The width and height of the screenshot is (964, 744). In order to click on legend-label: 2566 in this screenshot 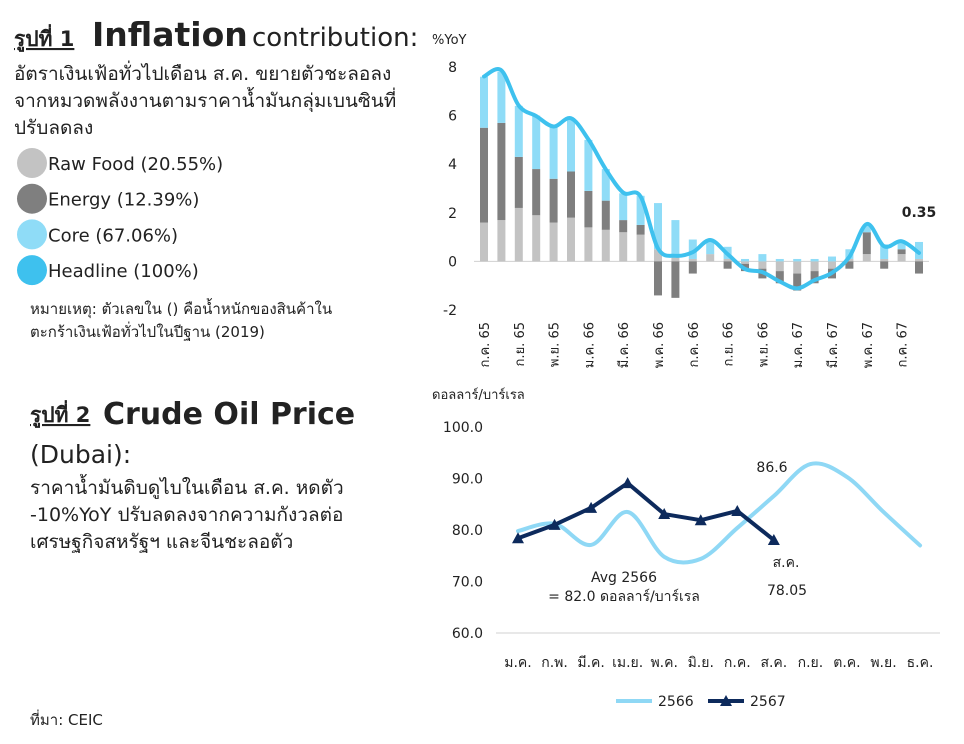, I will do `click(676, 702)`.